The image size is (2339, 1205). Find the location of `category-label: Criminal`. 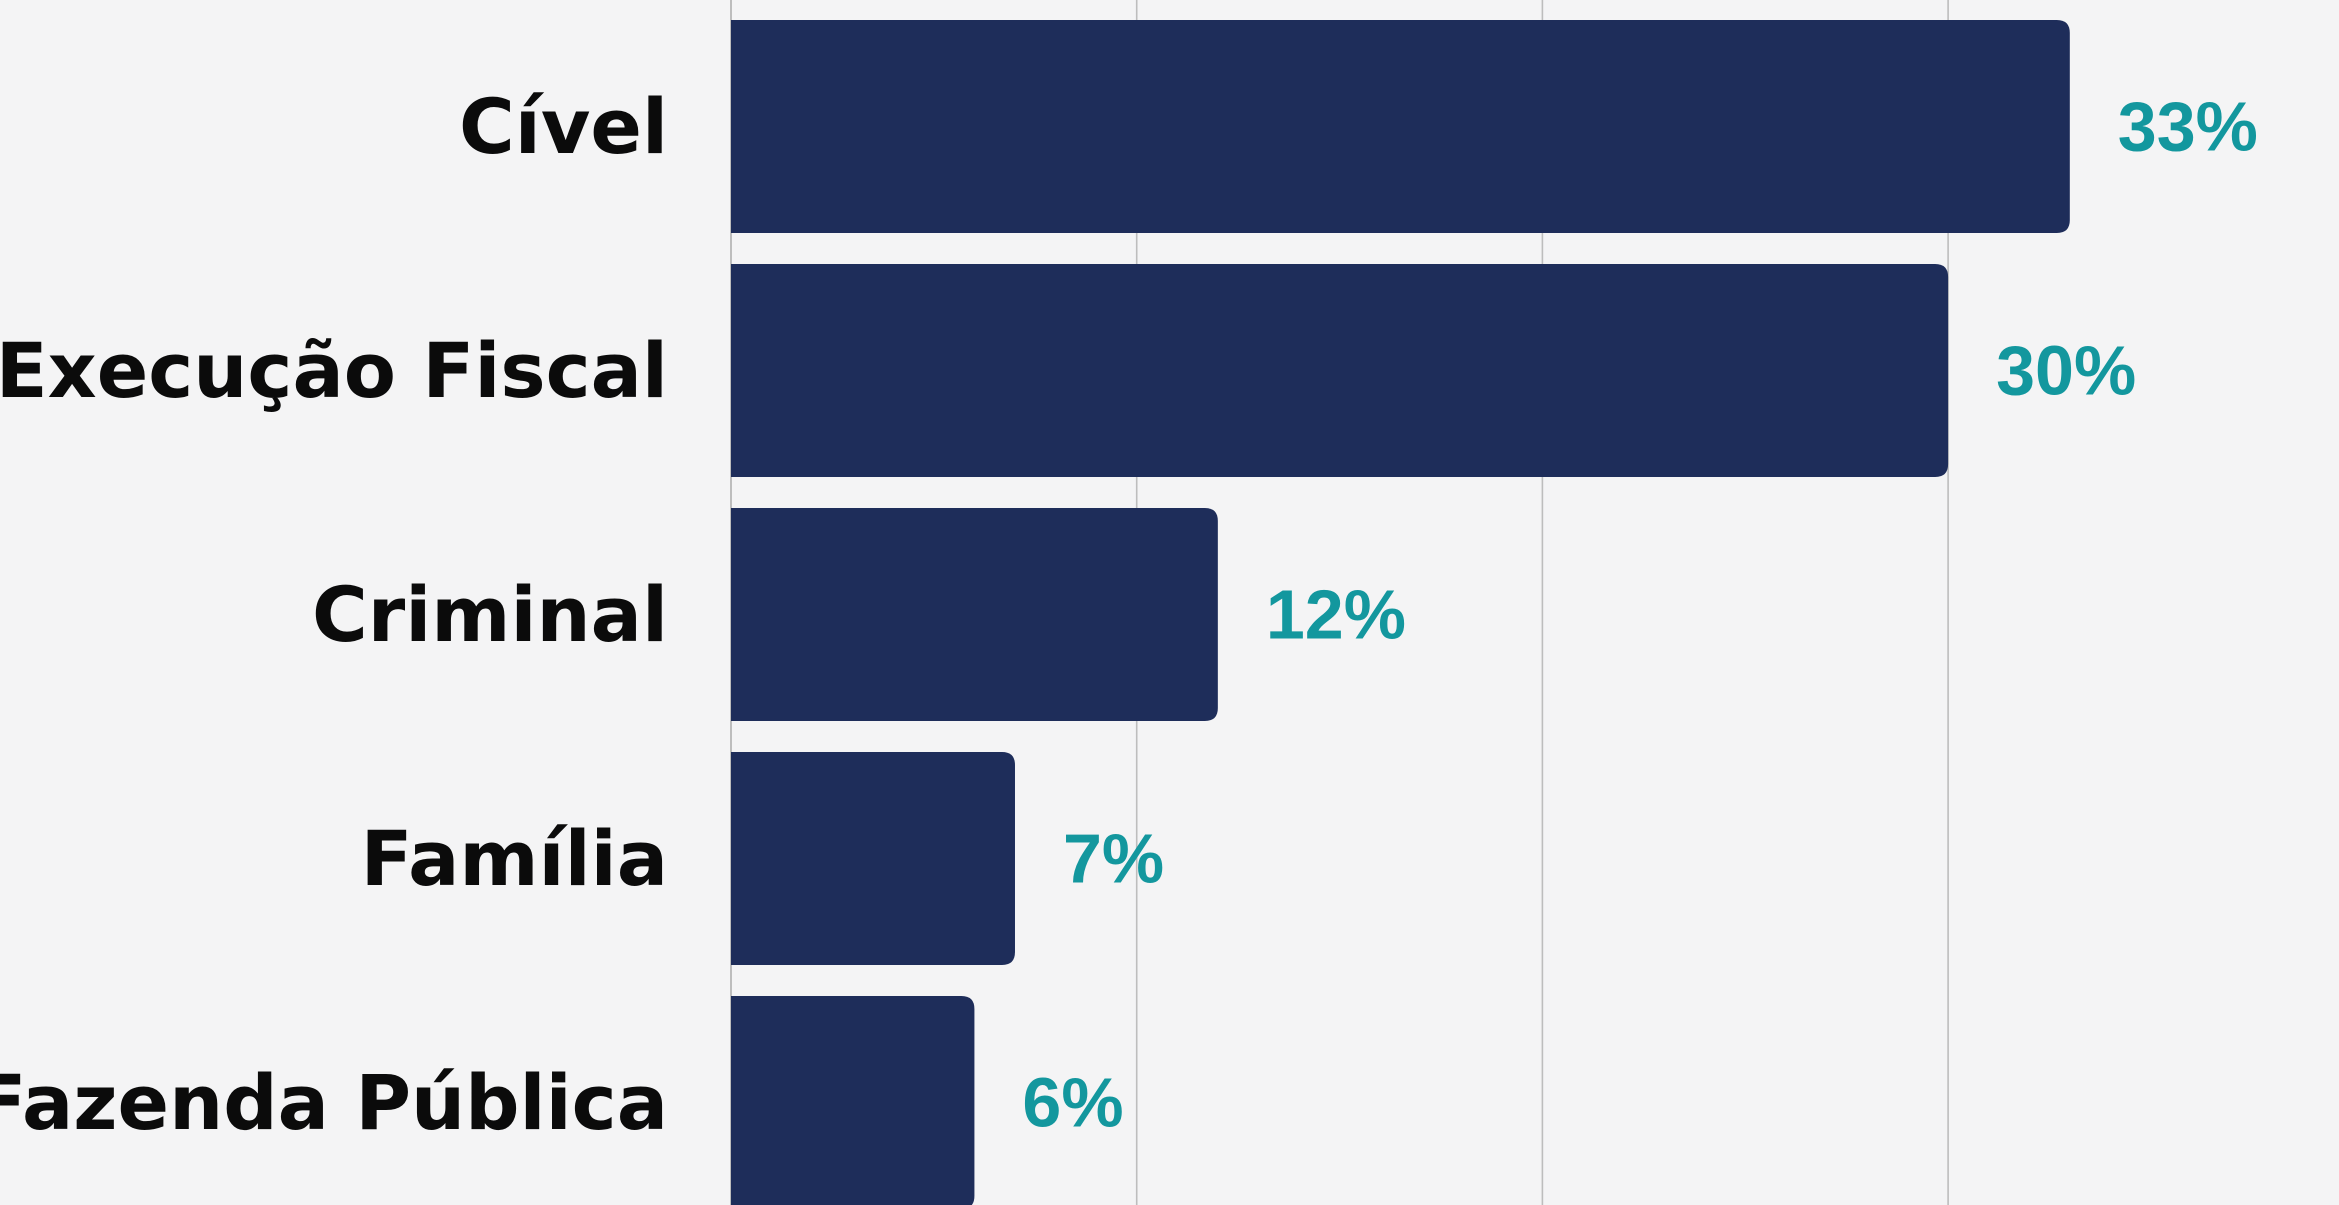

category-label: Criminal is located at coordinates (490, 614).